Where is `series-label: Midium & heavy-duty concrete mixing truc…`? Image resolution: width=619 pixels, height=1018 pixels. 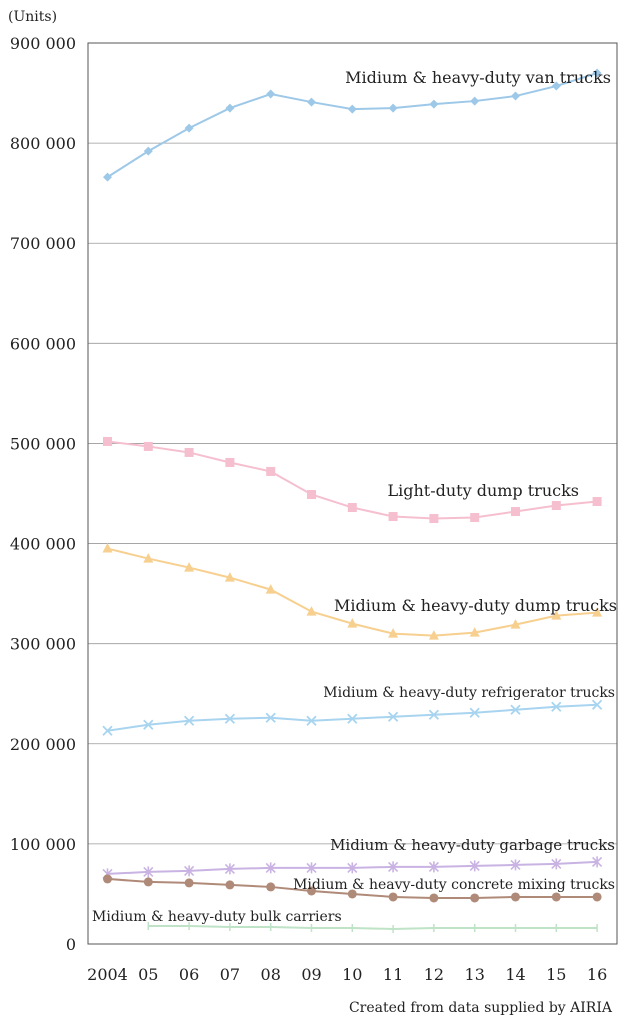 series-label: Midium & heavy-duty concrete mixing truc… is located at coordinates (454, 885).